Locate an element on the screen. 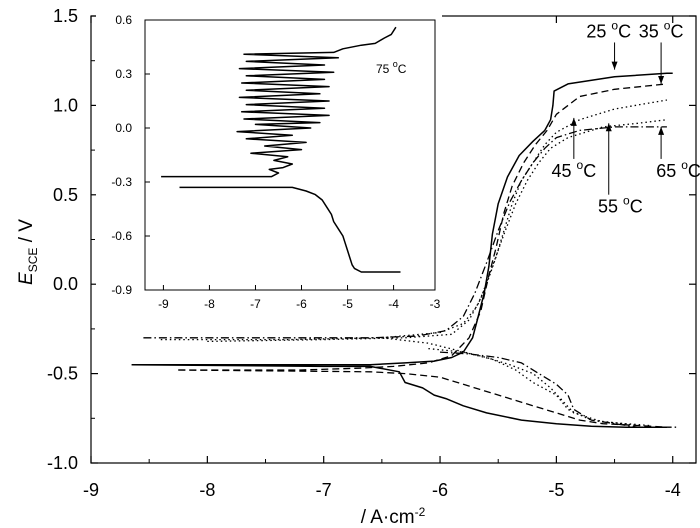  x-tick-label: -9 is located at coordinates (91, 490).